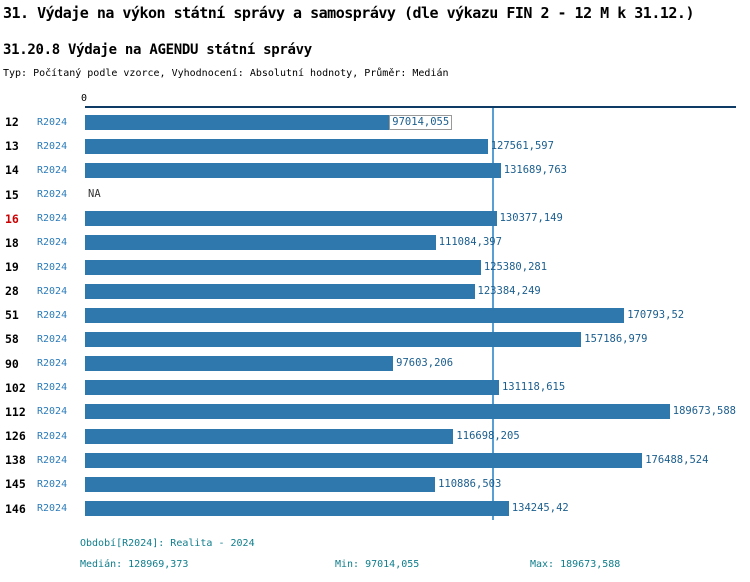 Image resolution: width=750 pixels, height=582 pixels. What do you see at coordinates (470, 242) in the screenshot?
I see `value-label: 111084,397` at bounding box center [470, 242].